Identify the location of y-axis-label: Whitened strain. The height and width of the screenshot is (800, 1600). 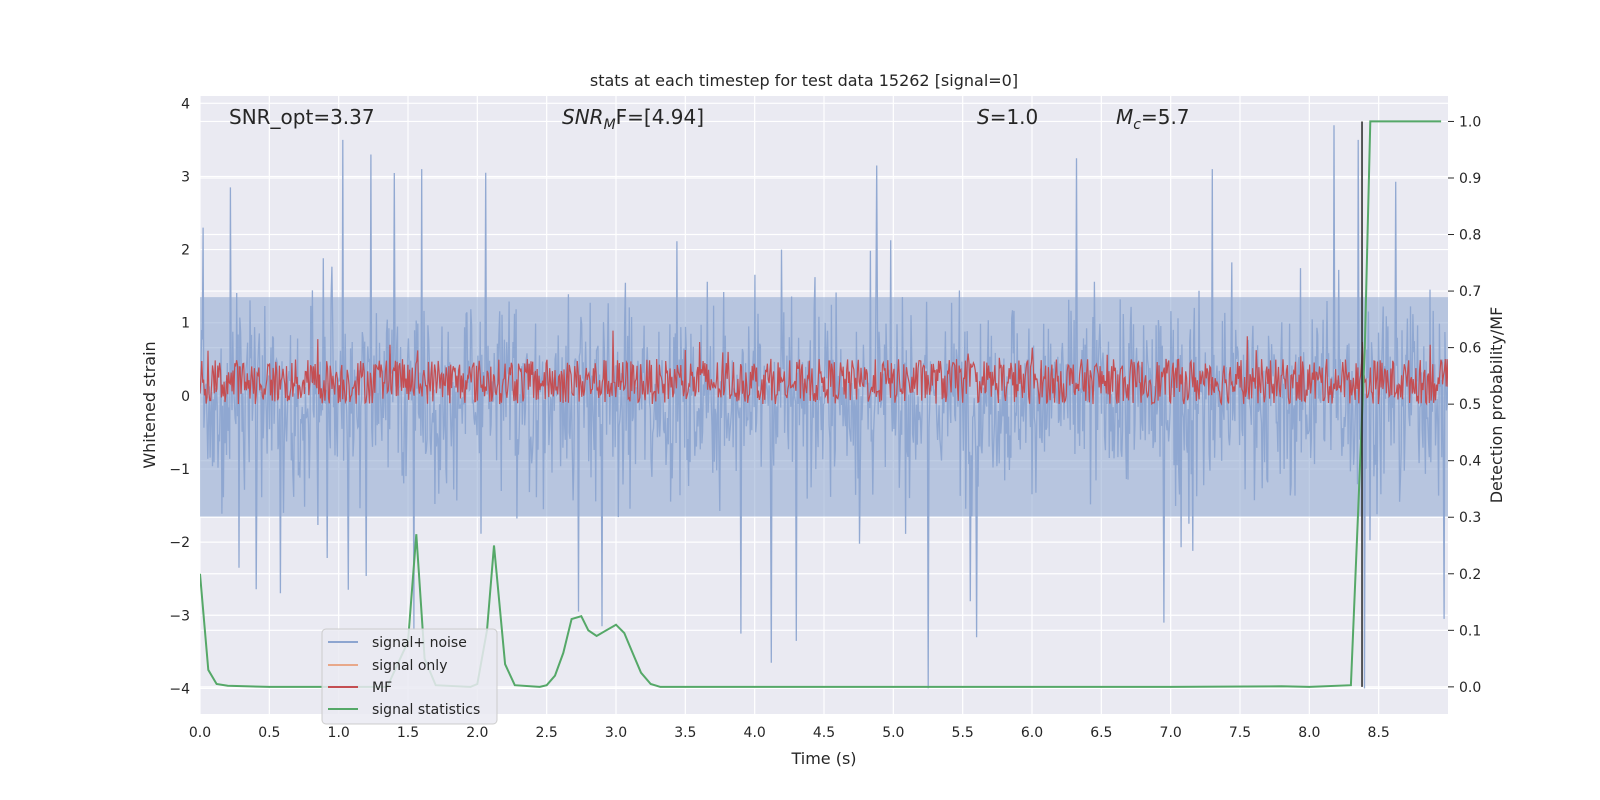
(149, 404).